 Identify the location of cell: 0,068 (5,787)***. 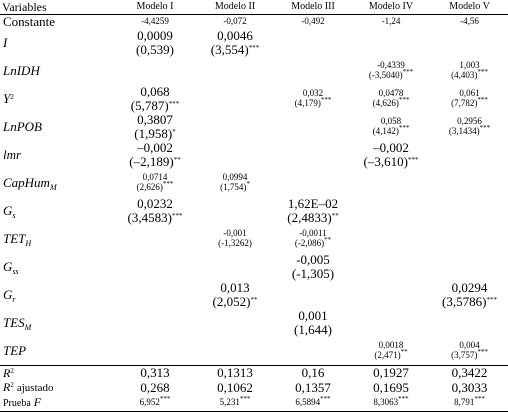
(155, 99).